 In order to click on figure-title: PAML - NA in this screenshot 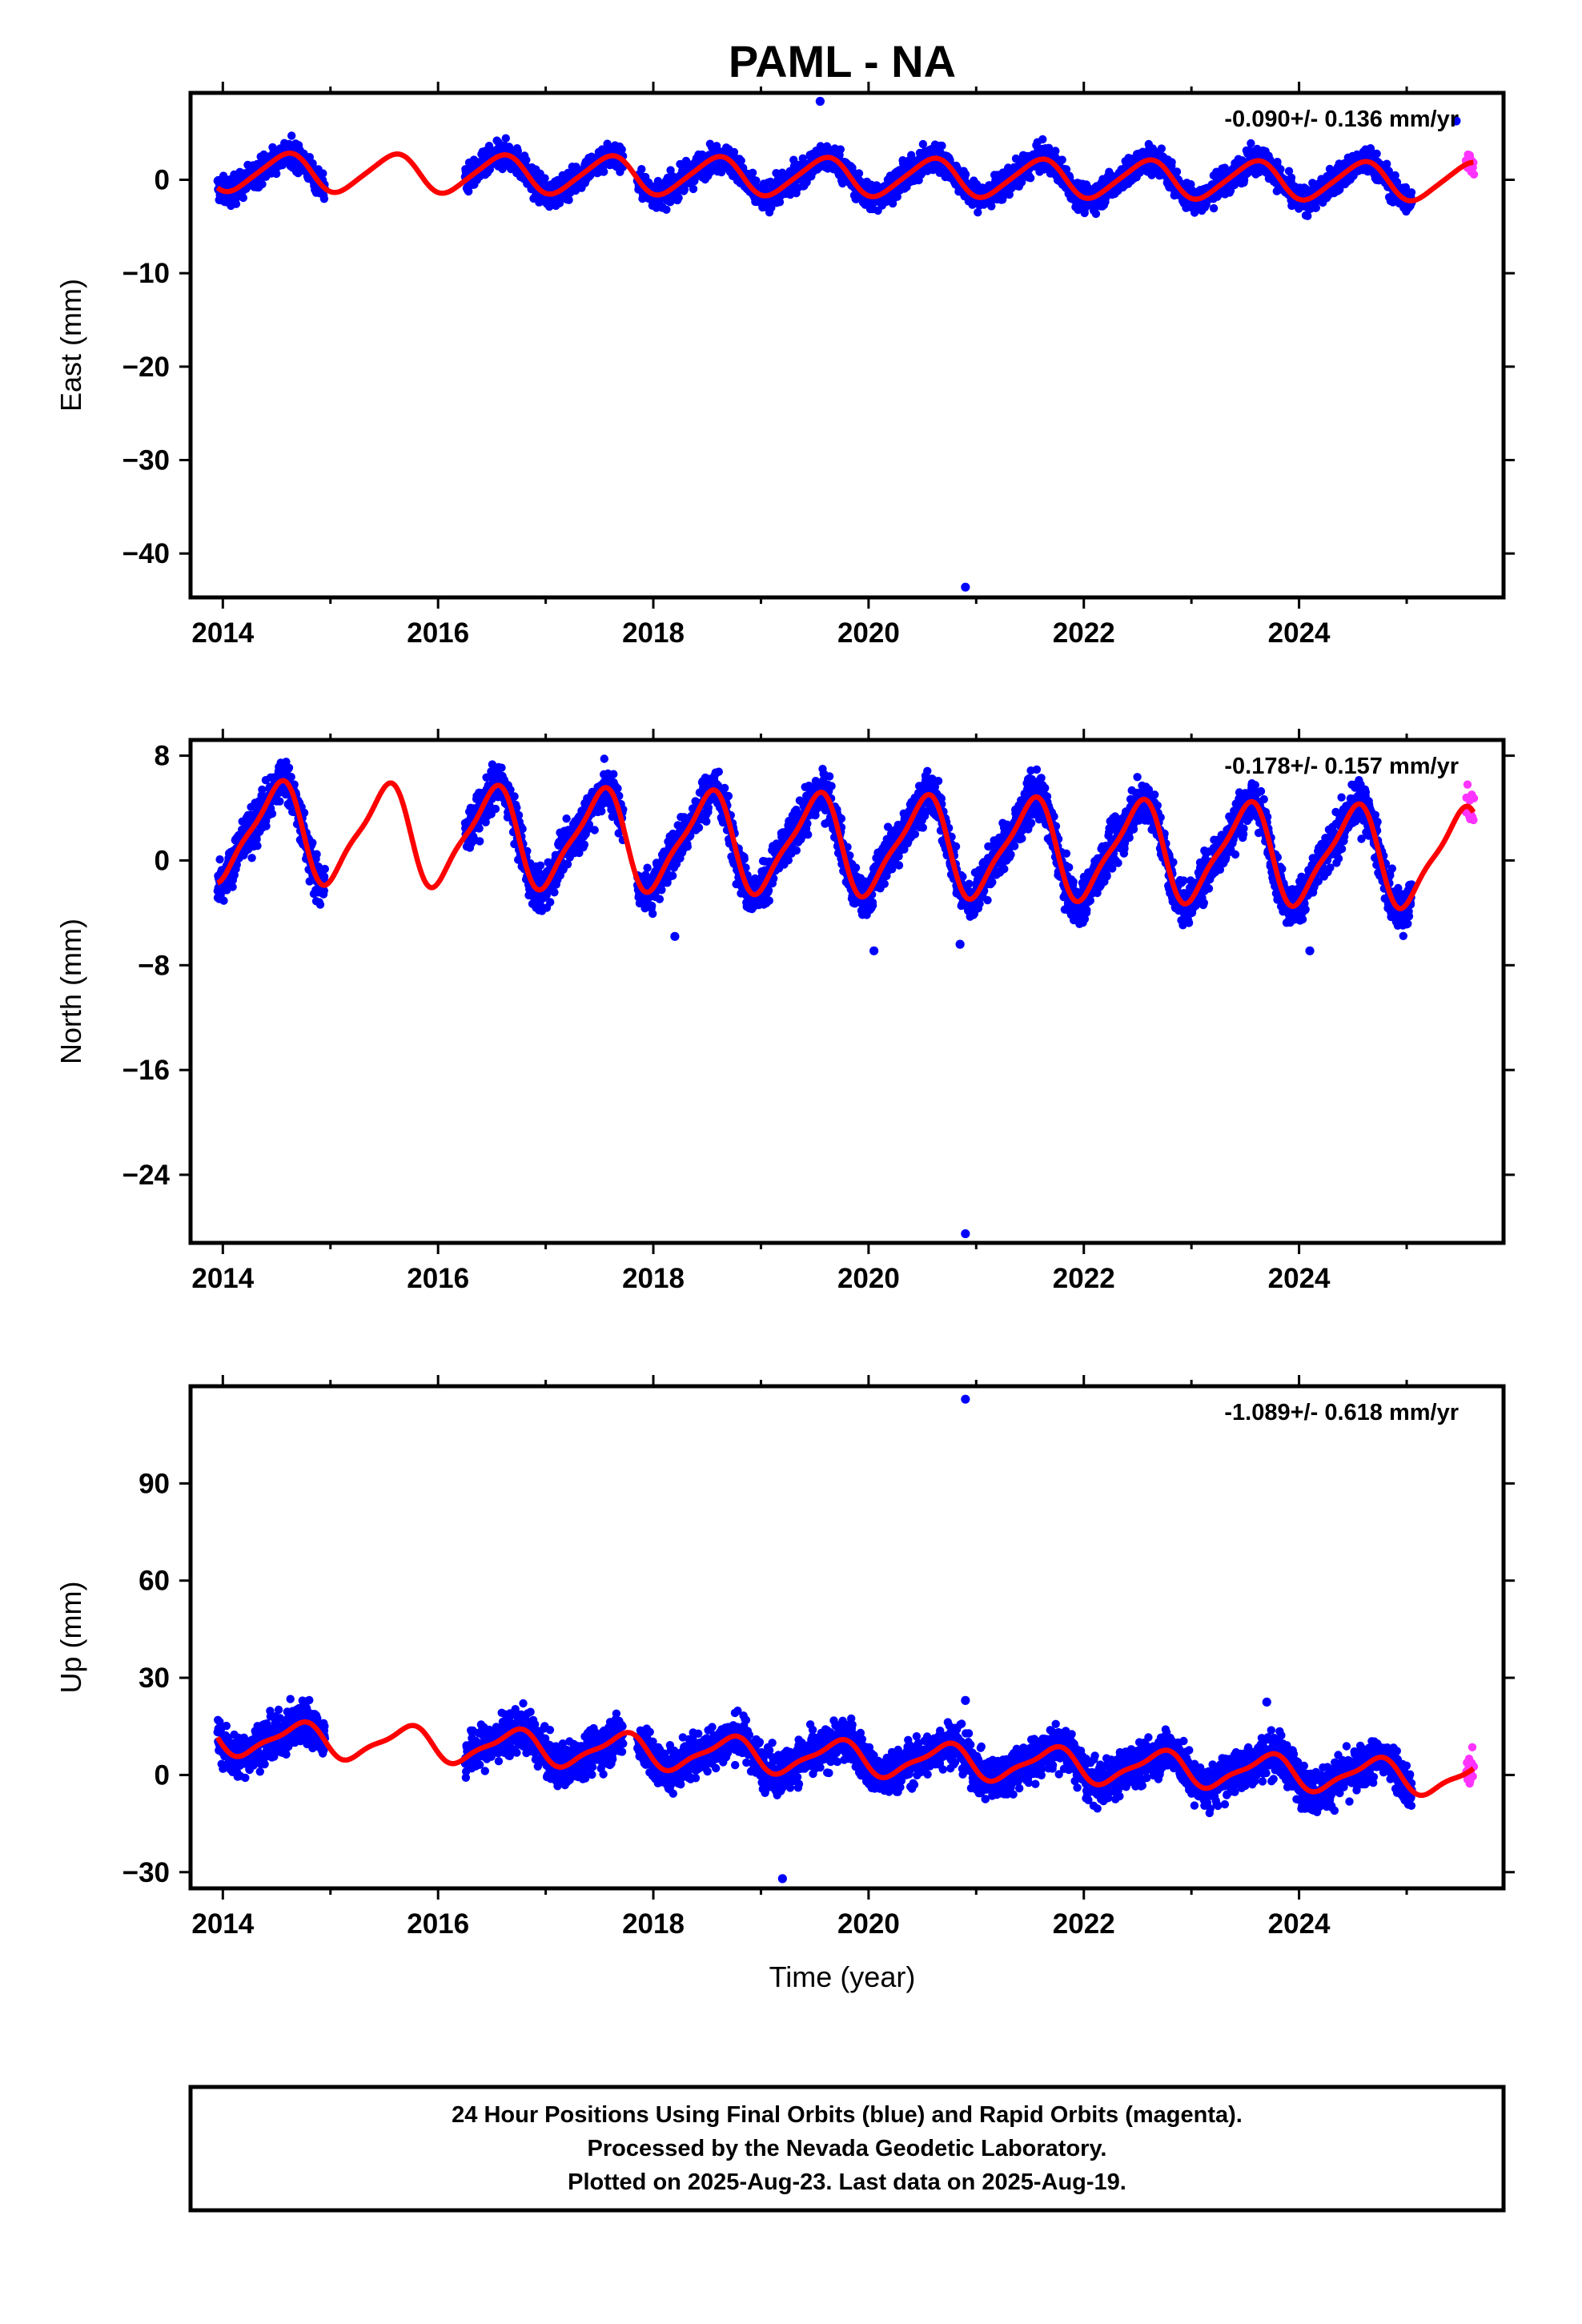, I will do `click(843, 61)`.